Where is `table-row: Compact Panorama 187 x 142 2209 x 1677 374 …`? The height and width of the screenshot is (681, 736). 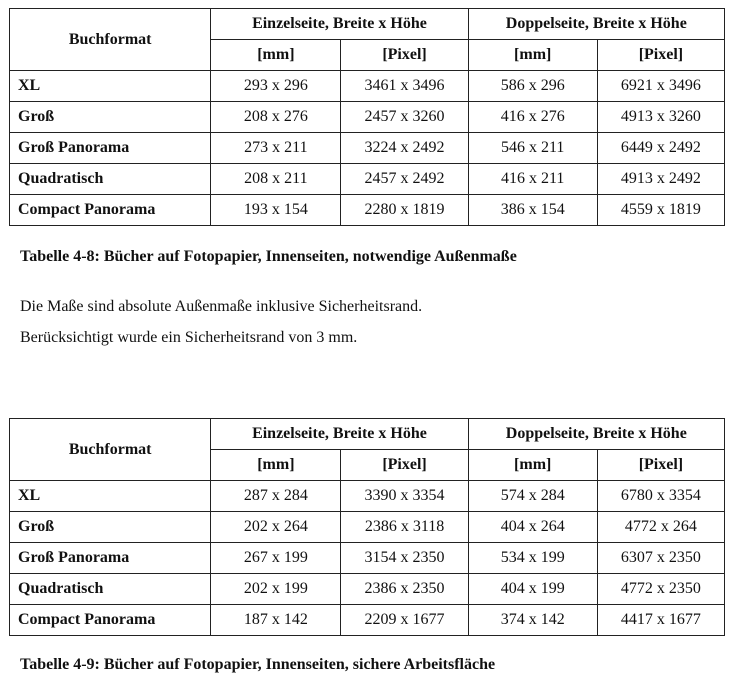 table-row: Compact Panorama 187 x 142 2209 x 1677 374 … is located at coordinates (367, 620).